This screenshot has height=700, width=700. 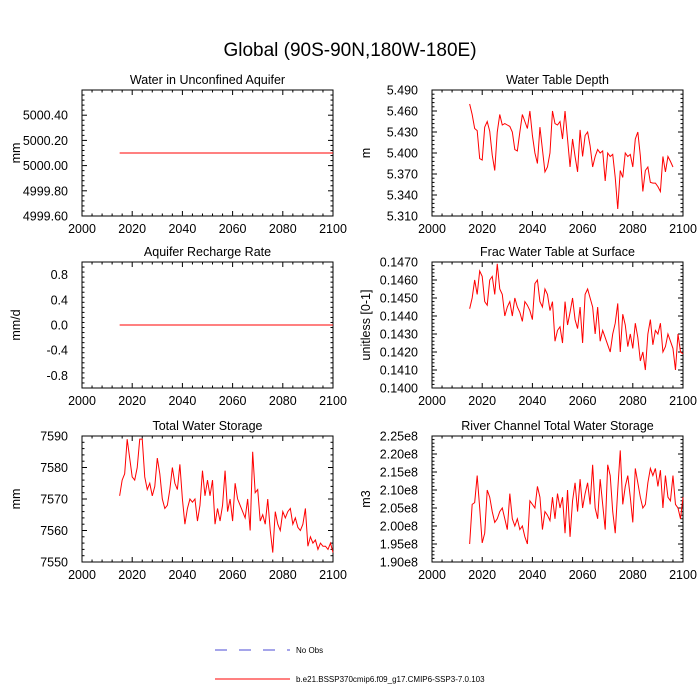 I want to click on wtd-ytick-label: 5.370, so click(x=402, y=175).